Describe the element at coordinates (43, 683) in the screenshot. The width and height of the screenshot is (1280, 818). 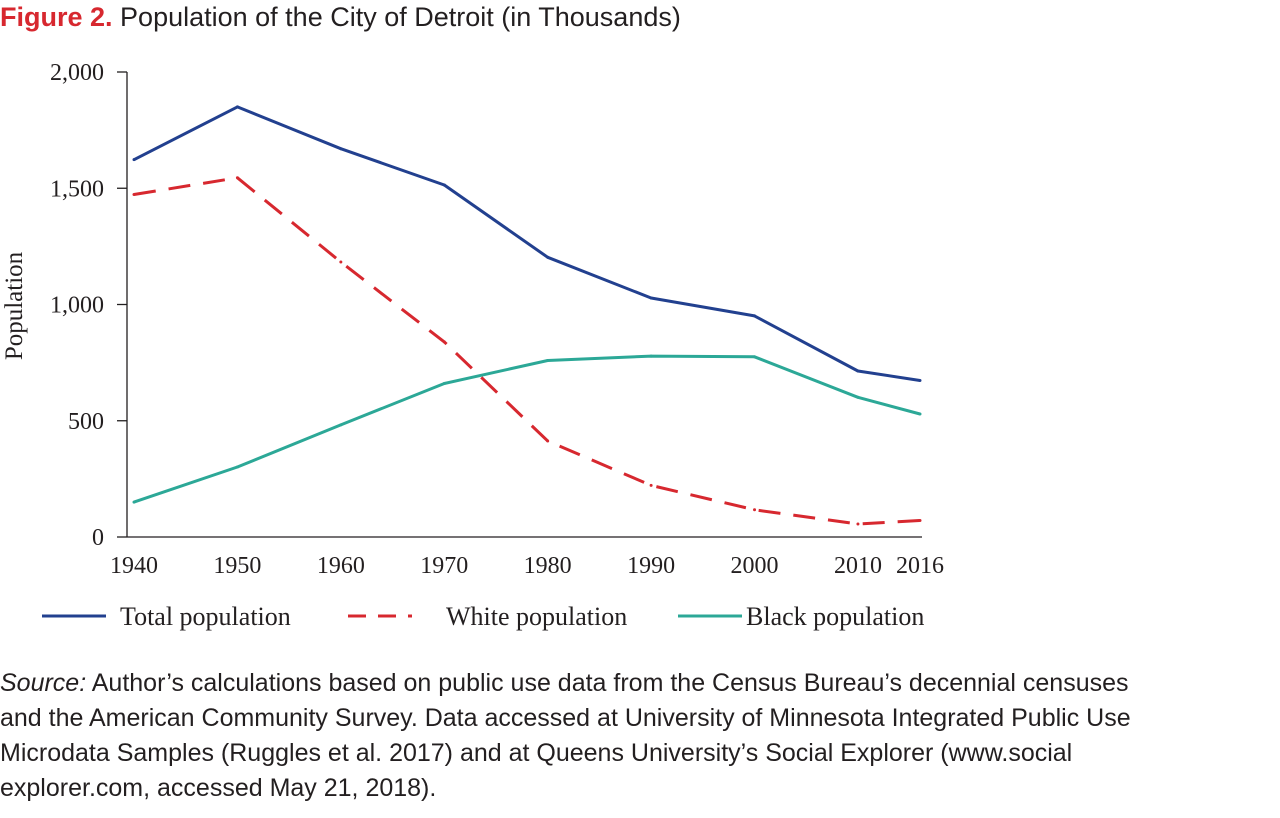
I see `source-label: Source:` at that location.